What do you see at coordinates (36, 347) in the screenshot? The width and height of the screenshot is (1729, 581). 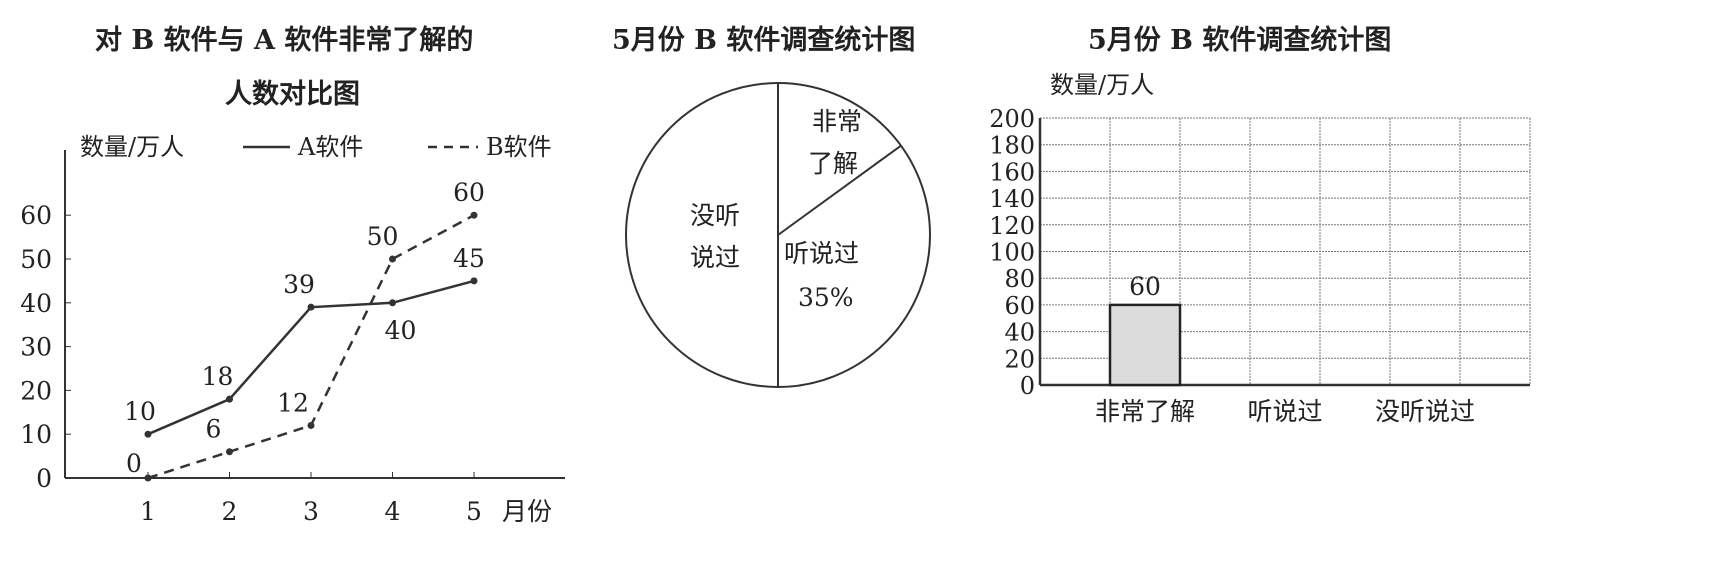 I see `y-tick-label: 30` at bounding box center [36, 347].